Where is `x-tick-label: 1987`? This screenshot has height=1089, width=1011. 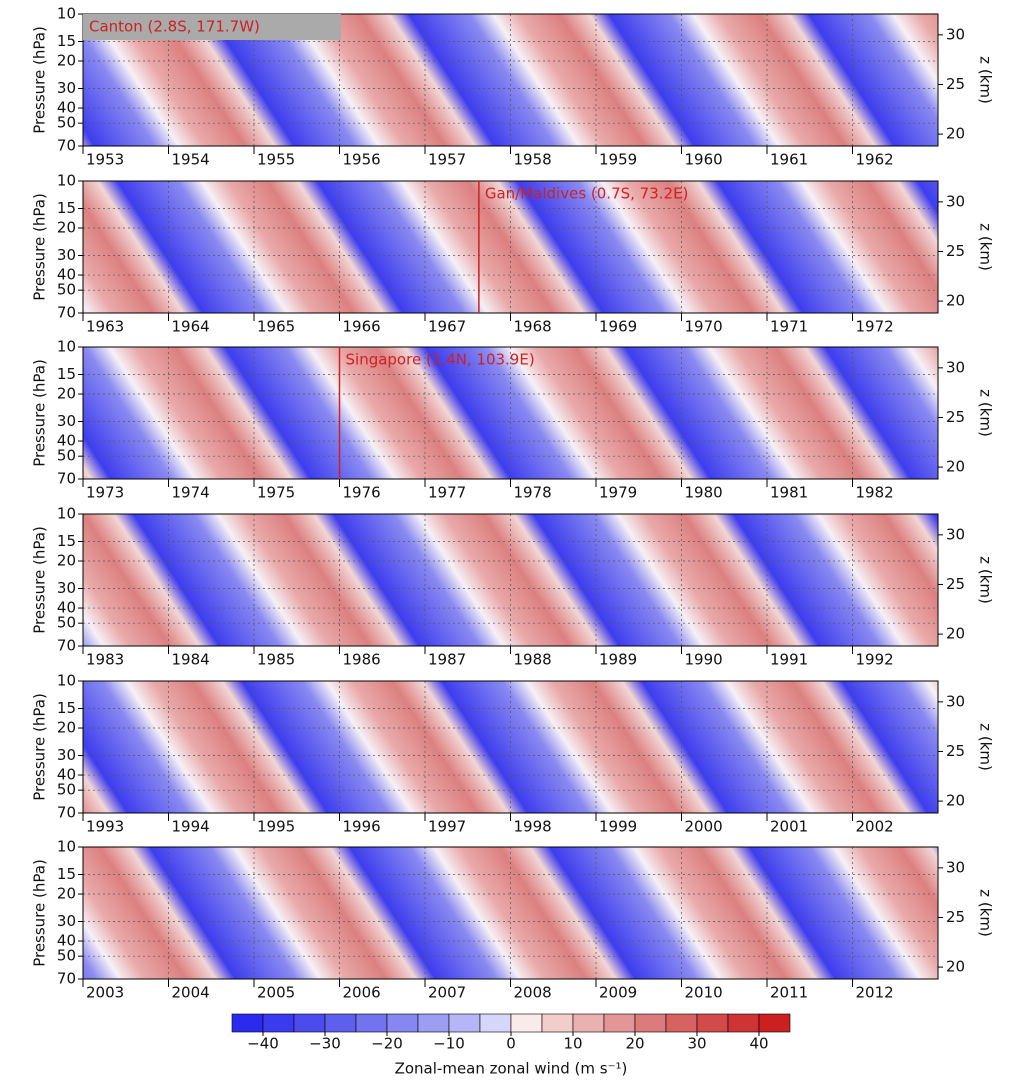 x-tick-label: 1987 is located at coordinates (447, 660).